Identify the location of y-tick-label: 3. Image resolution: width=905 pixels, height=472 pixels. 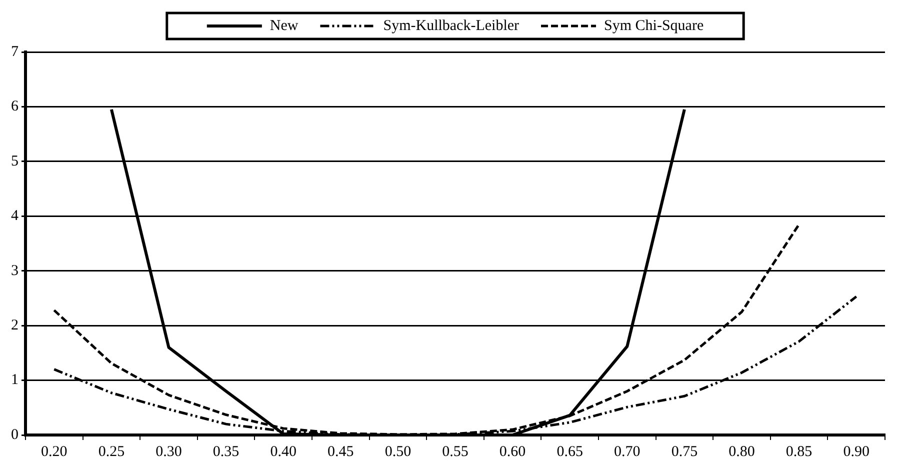
(14, 270).